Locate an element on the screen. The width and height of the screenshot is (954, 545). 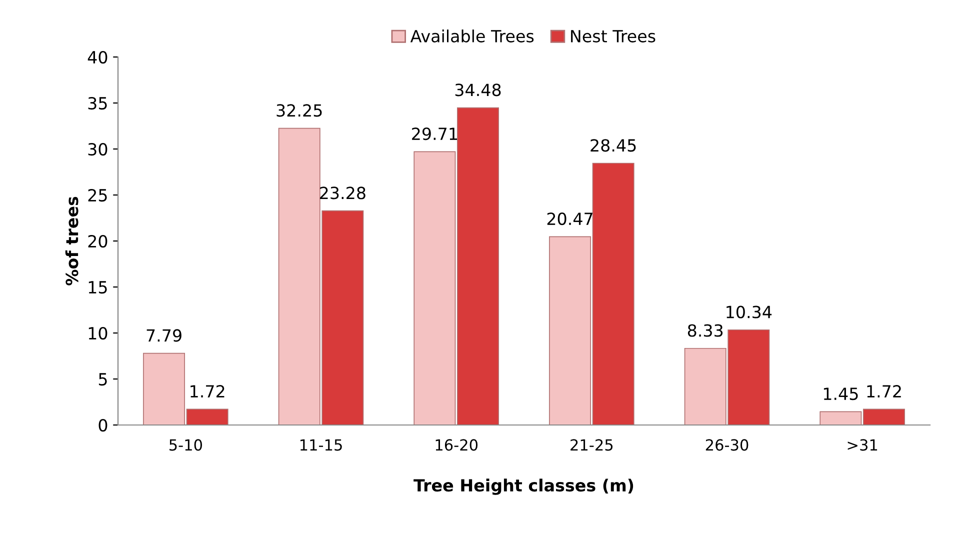
y-tick-label: 40 is located at coordinates (98, 57).